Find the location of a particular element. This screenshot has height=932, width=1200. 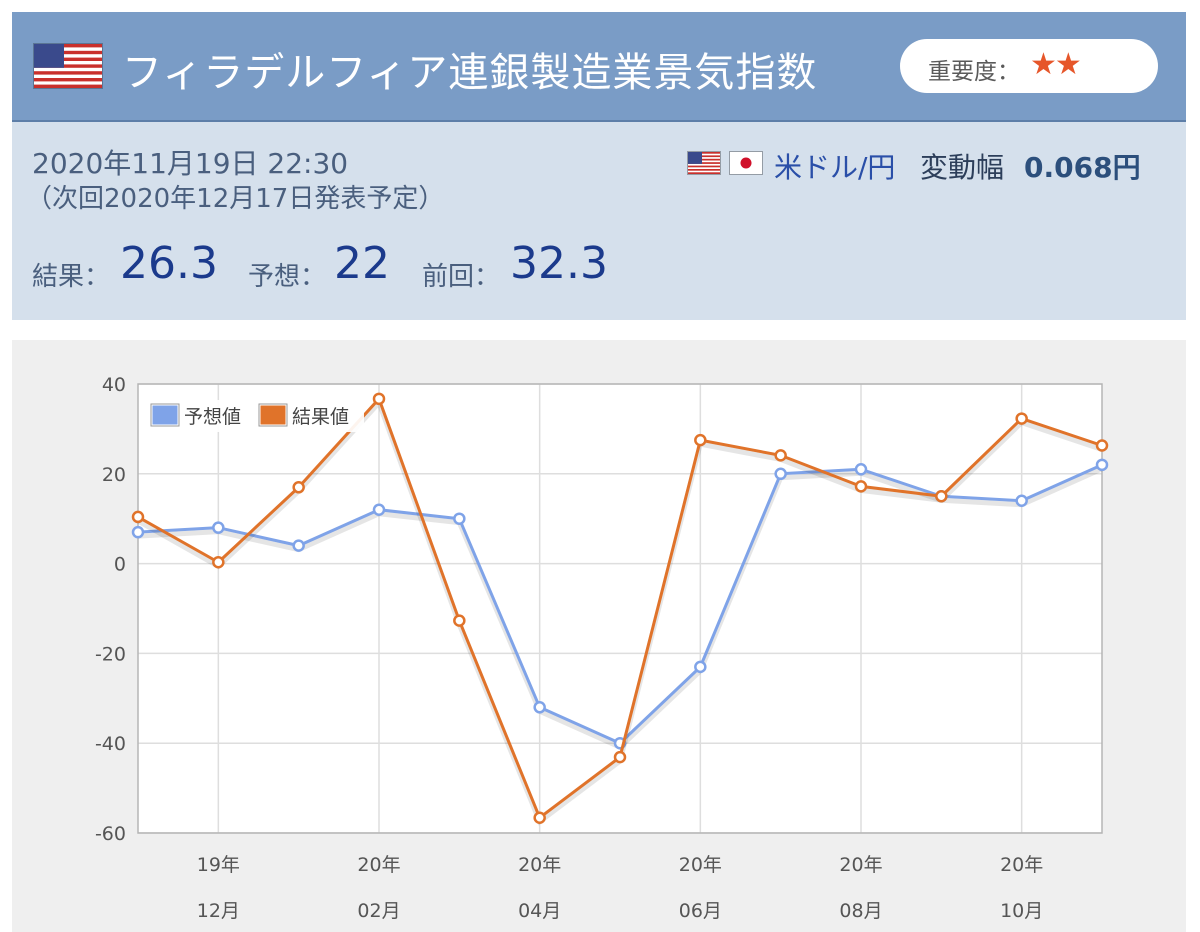

result-label: 結果： is located at coordinates (71, 277).